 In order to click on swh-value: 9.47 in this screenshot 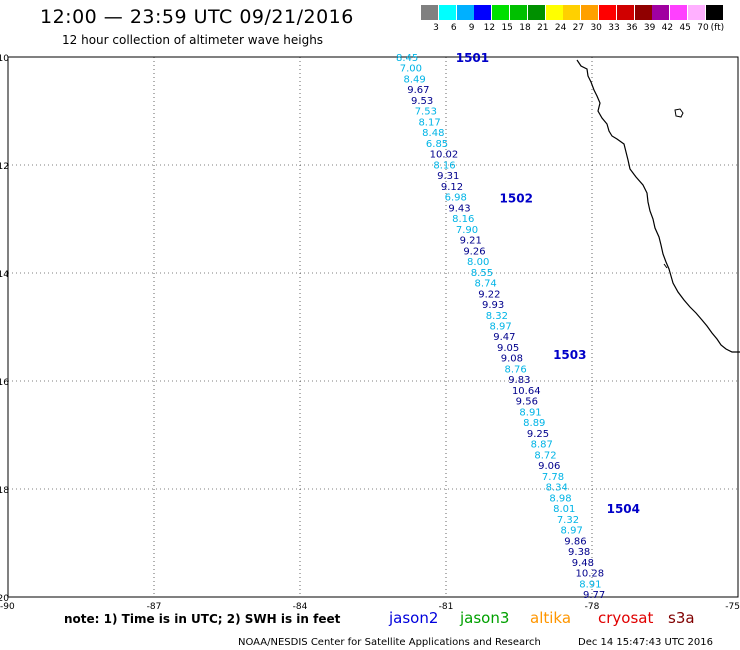, I will do `click(504, 337)`.